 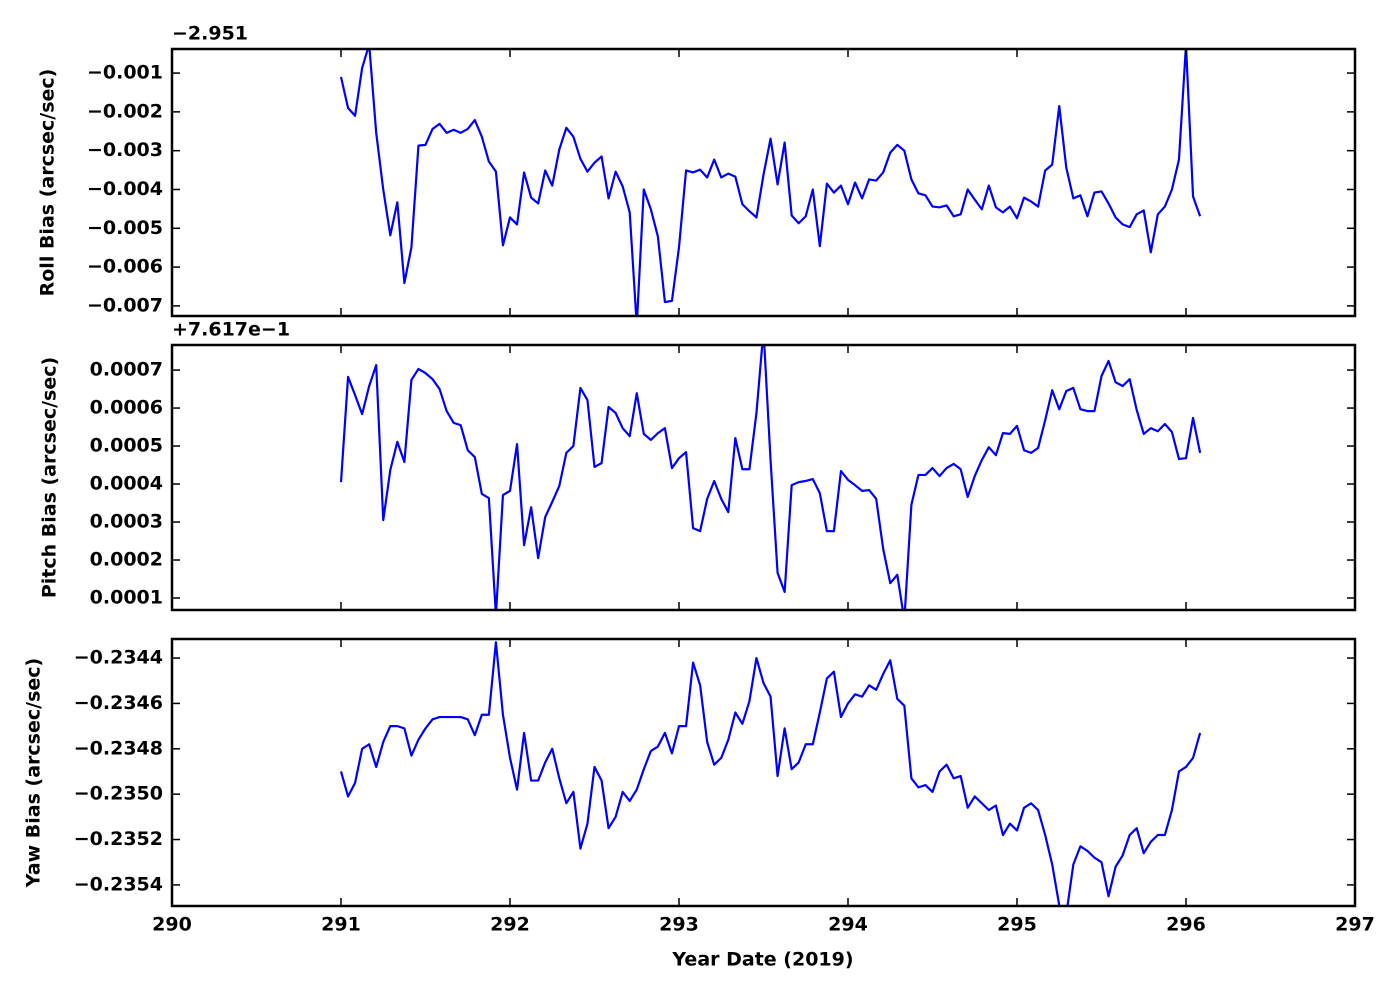 What do you see at coordinates (118, 839) in the screenshot?
I see `y-tick-label: −0.2352` at bounding box center [118, 839].